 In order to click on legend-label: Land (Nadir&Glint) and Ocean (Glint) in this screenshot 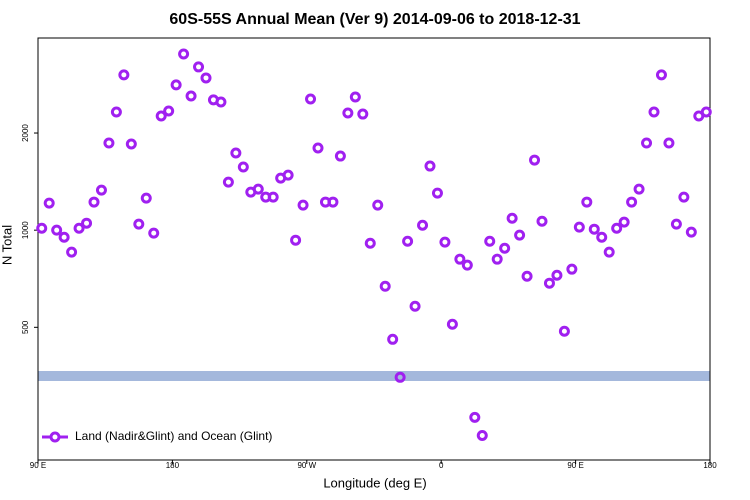, I will do `click(173, 436)`.